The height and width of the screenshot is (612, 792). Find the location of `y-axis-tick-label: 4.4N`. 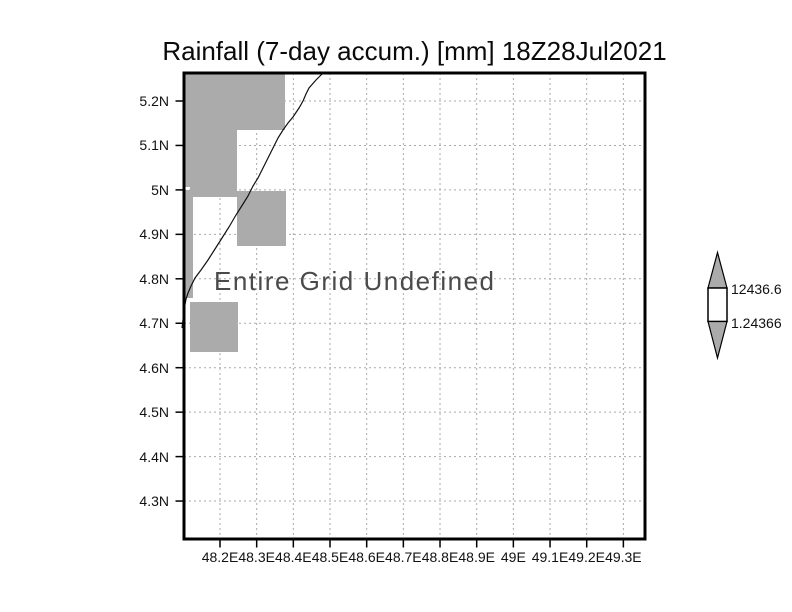

y-axis-tick-label: 4.4N is located at coordinates (154, 456).